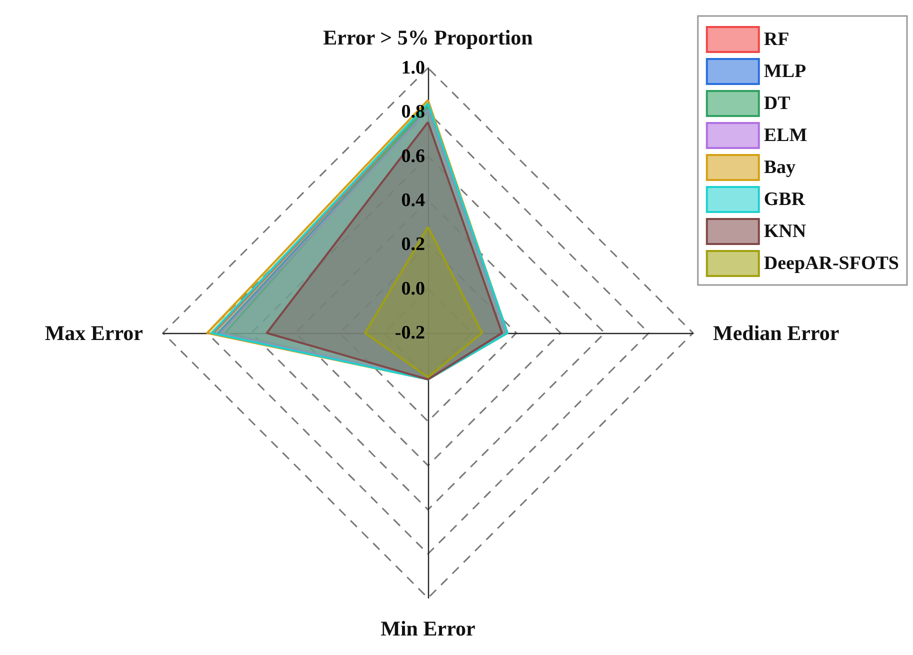 Image resolution: width=913 pixels, height=655 pixels. I want to click on legend-label: DeepAR-SFOTS, so click(832, 263).